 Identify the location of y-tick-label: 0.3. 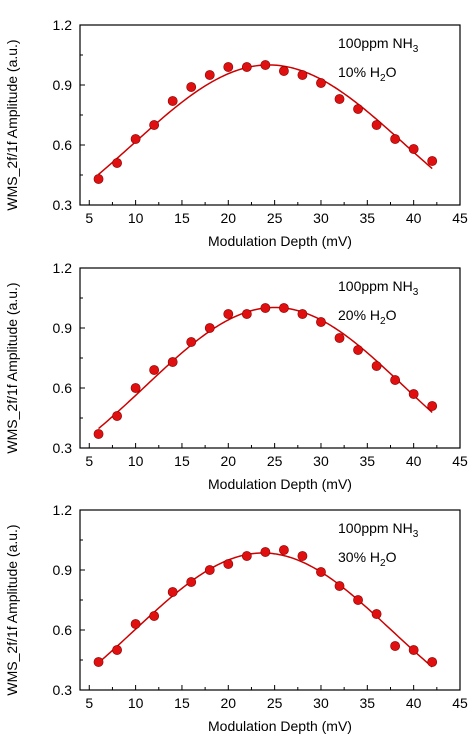
(63, 690).